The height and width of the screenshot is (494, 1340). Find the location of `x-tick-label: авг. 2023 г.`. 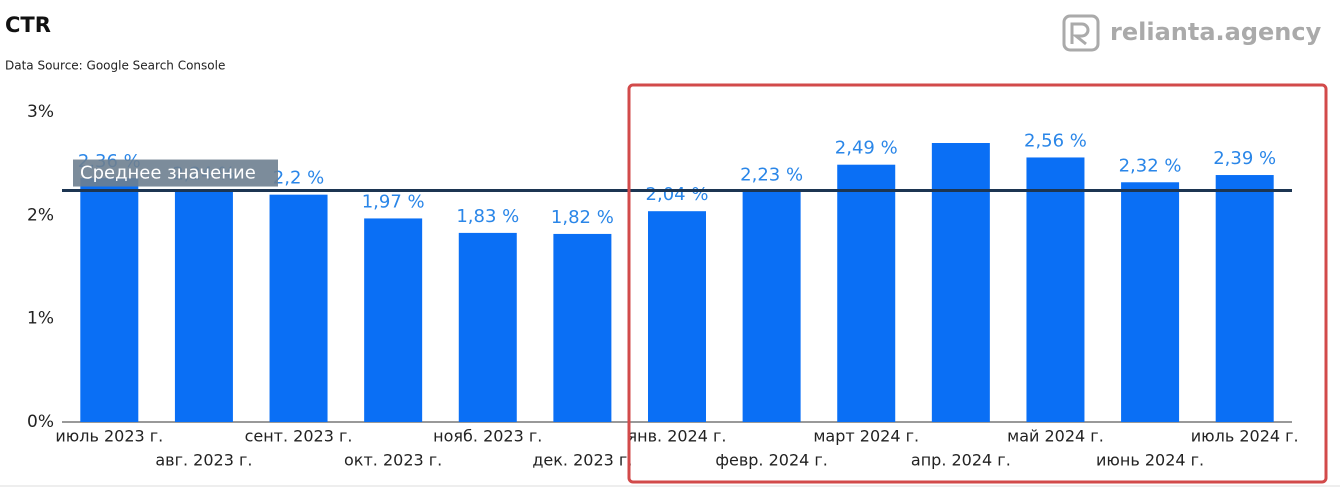

x-tick-label: авг. 2023 г. is located at coordinates (203, 460).